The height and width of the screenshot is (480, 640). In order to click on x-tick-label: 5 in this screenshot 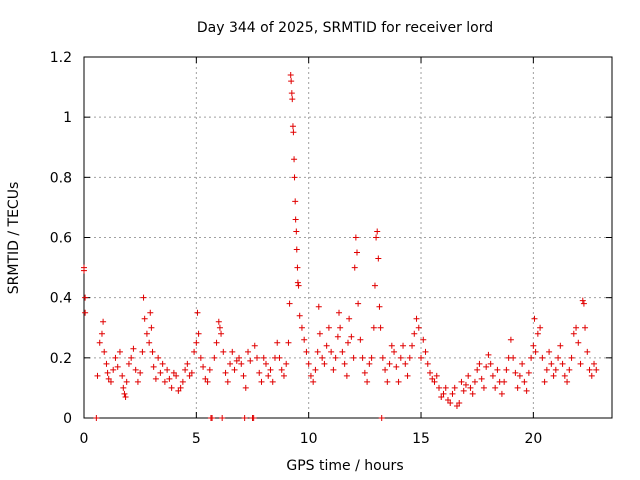, I will do `click(196, 439)`.